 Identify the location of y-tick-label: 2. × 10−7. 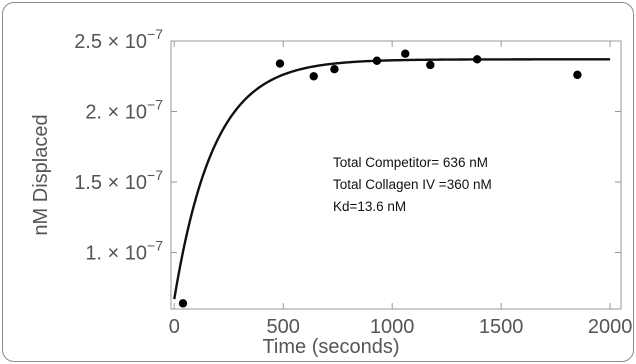
(124, 110).